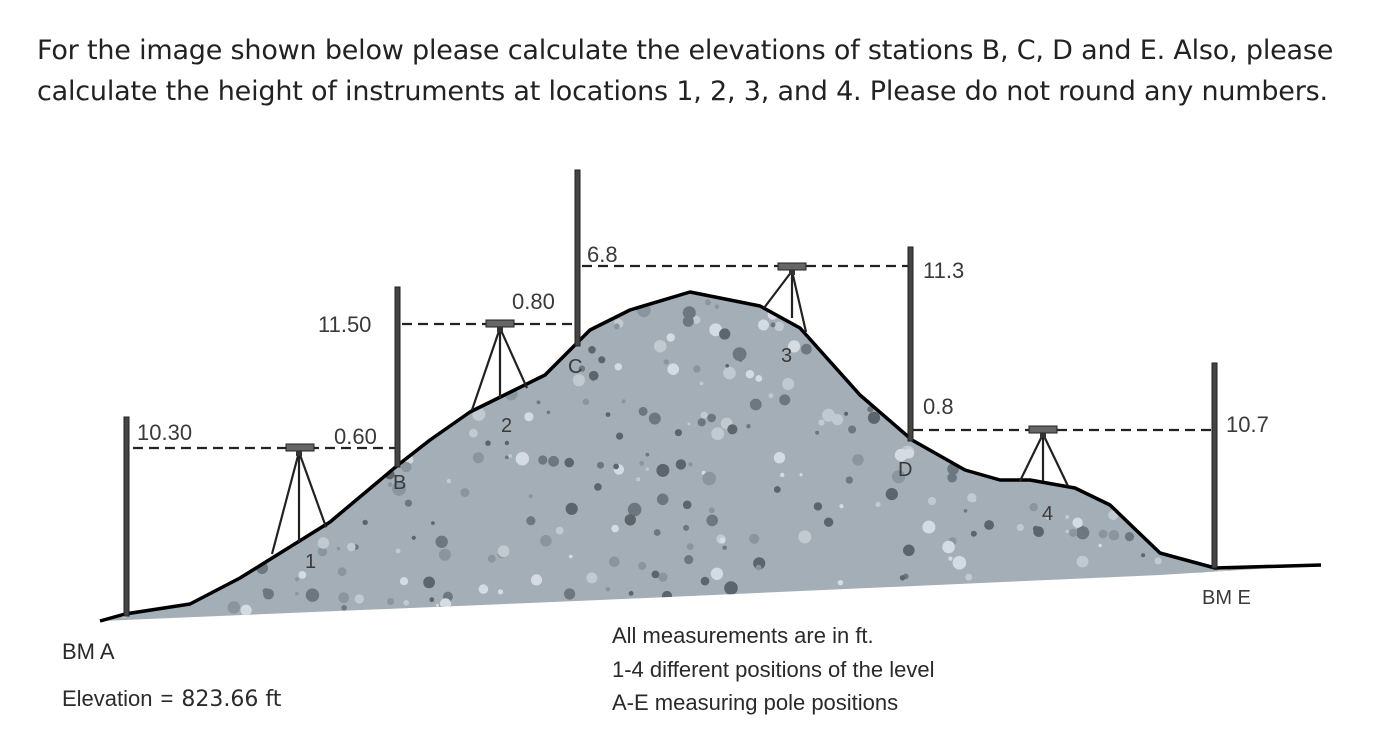 The image size is (1381, 756). I want to click on rod-b, so click(397, 377).